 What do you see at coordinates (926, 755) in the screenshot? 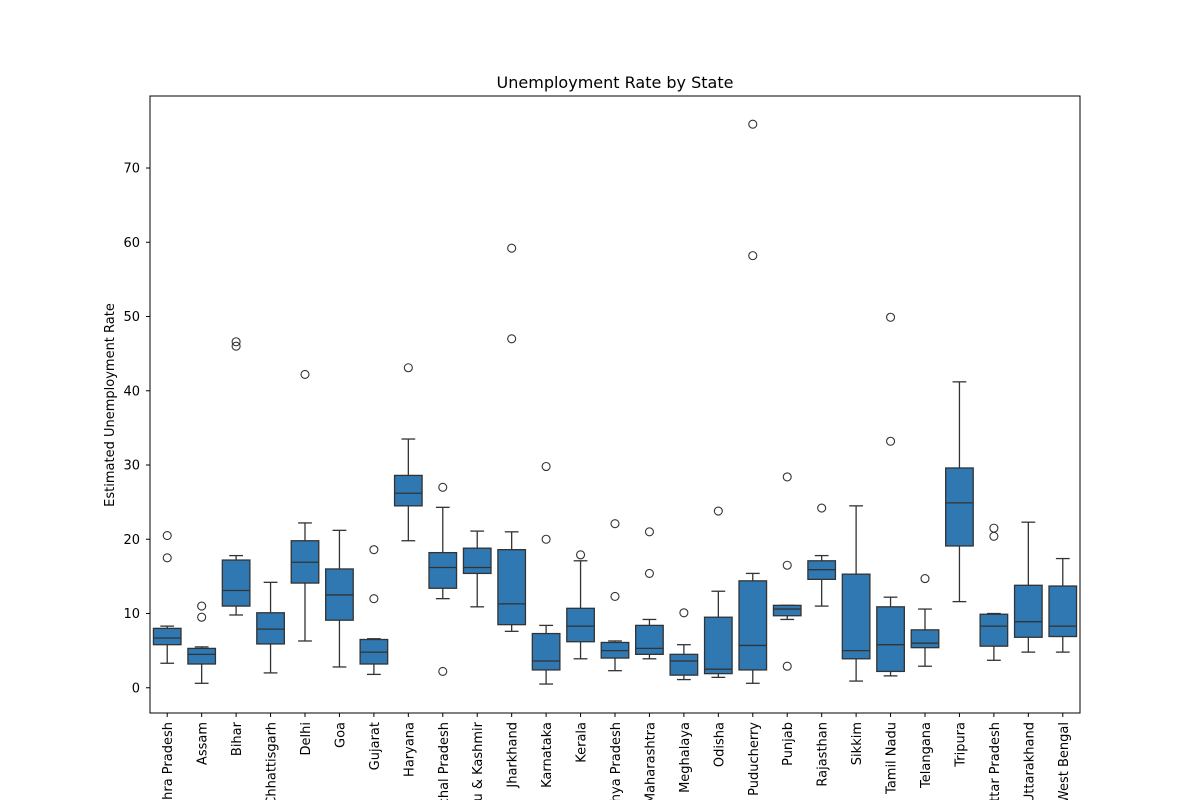
I see `x-tick-label: Telangana` at bounding box center [926, 755].